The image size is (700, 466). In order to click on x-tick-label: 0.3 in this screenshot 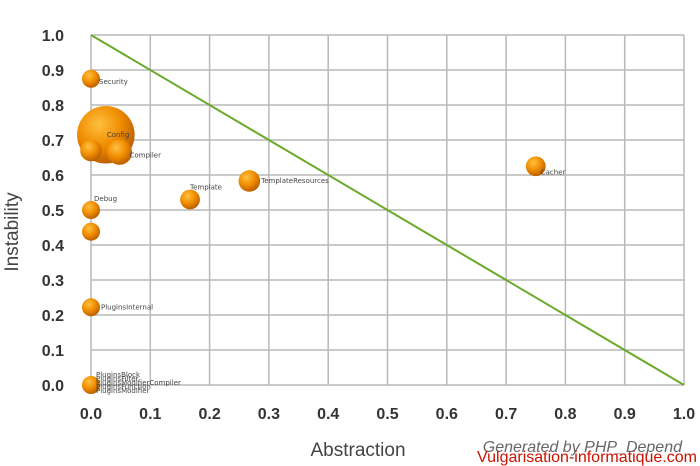, I will do `click(269, 414)`.